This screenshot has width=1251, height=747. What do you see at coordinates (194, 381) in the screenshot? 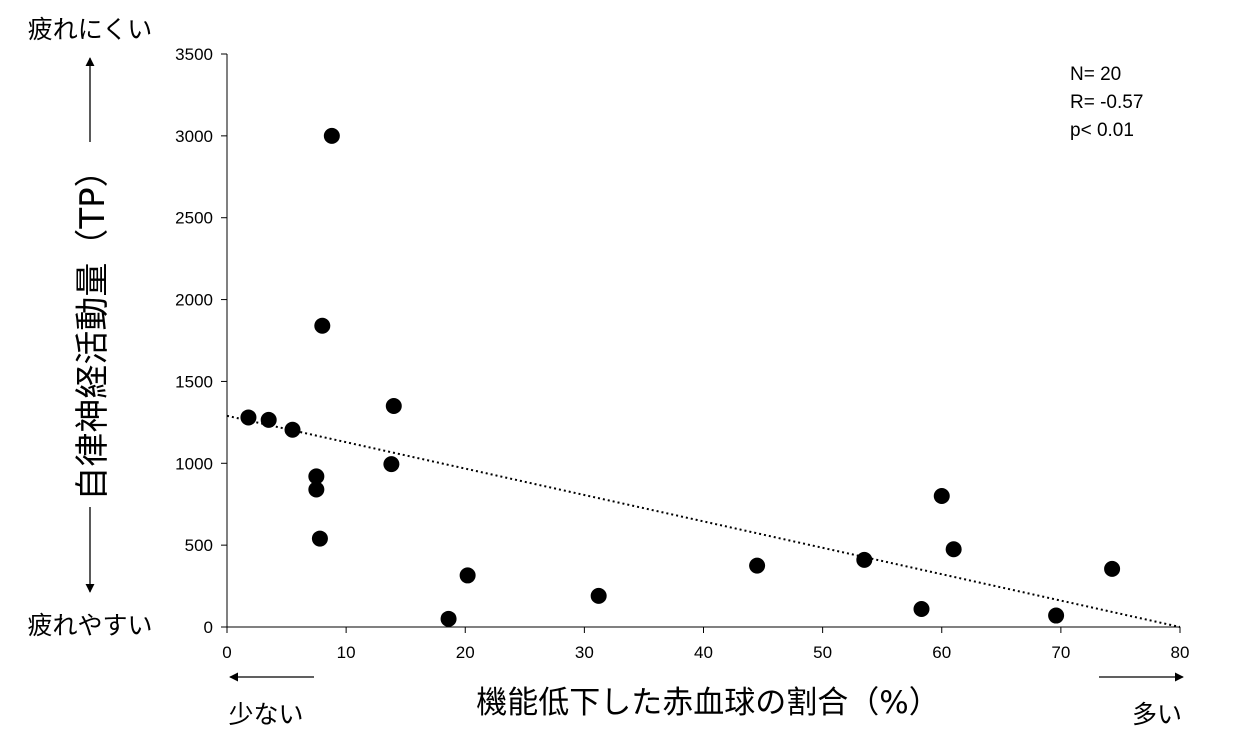
I see `y-tick-label: 1500` at bounding box center [194, 381].